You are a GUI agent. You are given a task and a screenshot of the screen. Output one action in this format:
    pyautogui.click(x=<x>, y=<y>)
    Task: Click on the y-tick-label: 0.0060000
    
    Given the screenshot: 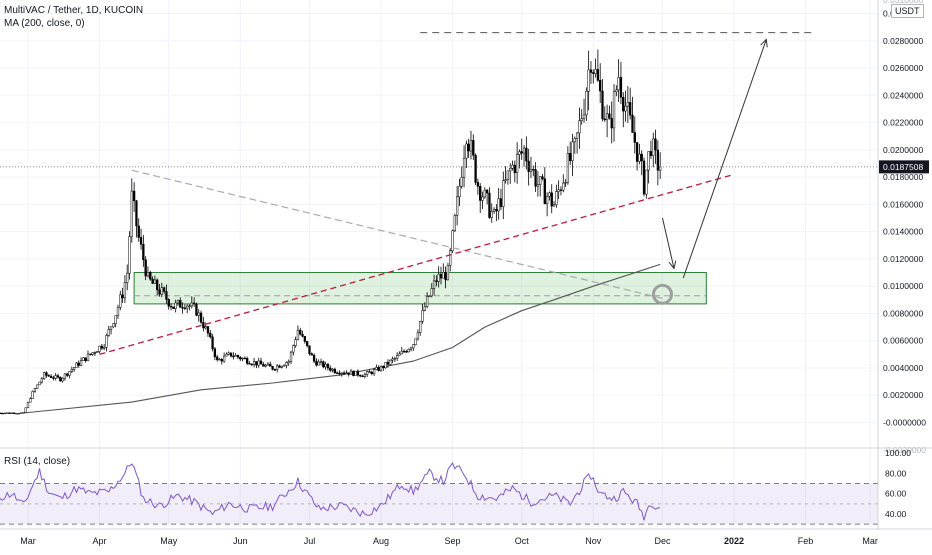 What is the action you would take?
    pyautogui.click(x=903, y=341)
    